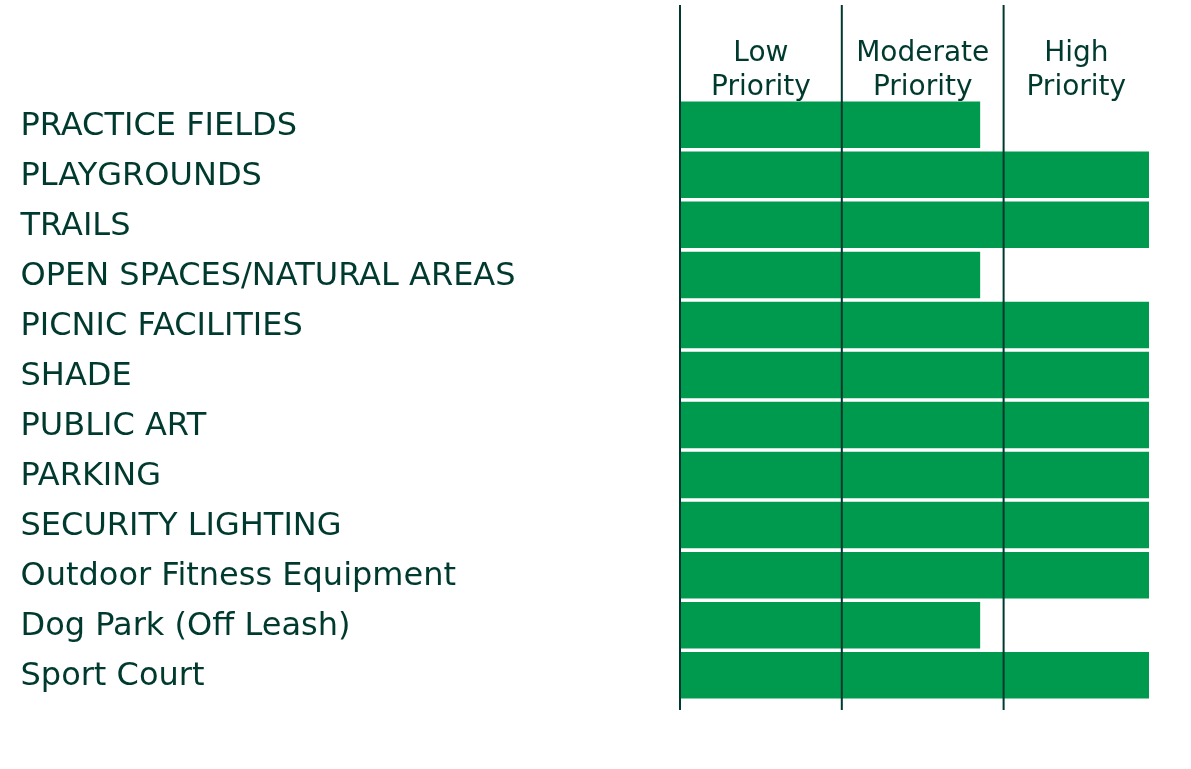 This screenshot has height=769, width=1191. I want to click on y-tick-label: SECURITY LIGHTING, so click(181, 524).